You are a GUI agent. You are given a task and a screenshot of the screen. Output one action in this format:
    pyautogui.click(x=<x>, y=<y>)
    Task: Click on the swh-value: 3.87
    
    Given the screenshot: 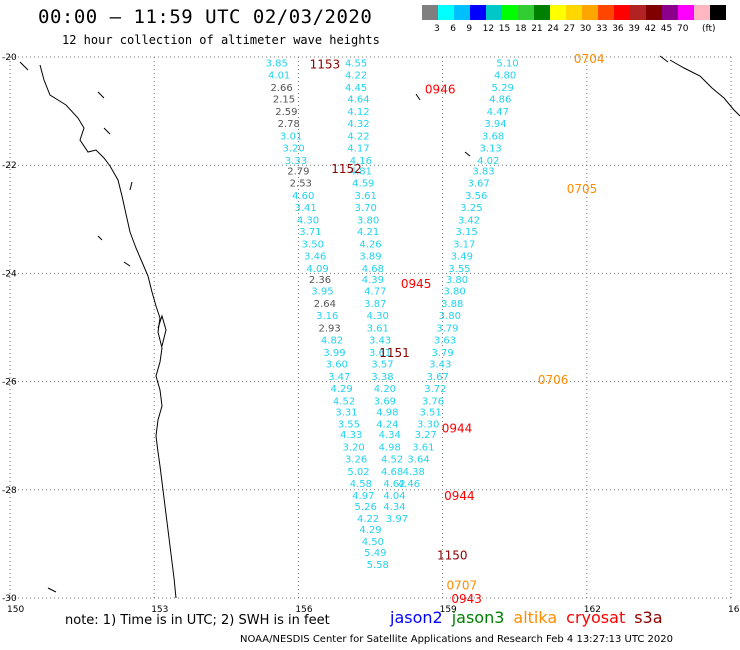 What is the action you would take?
    pyautogui.click(x=375, y=304)
    